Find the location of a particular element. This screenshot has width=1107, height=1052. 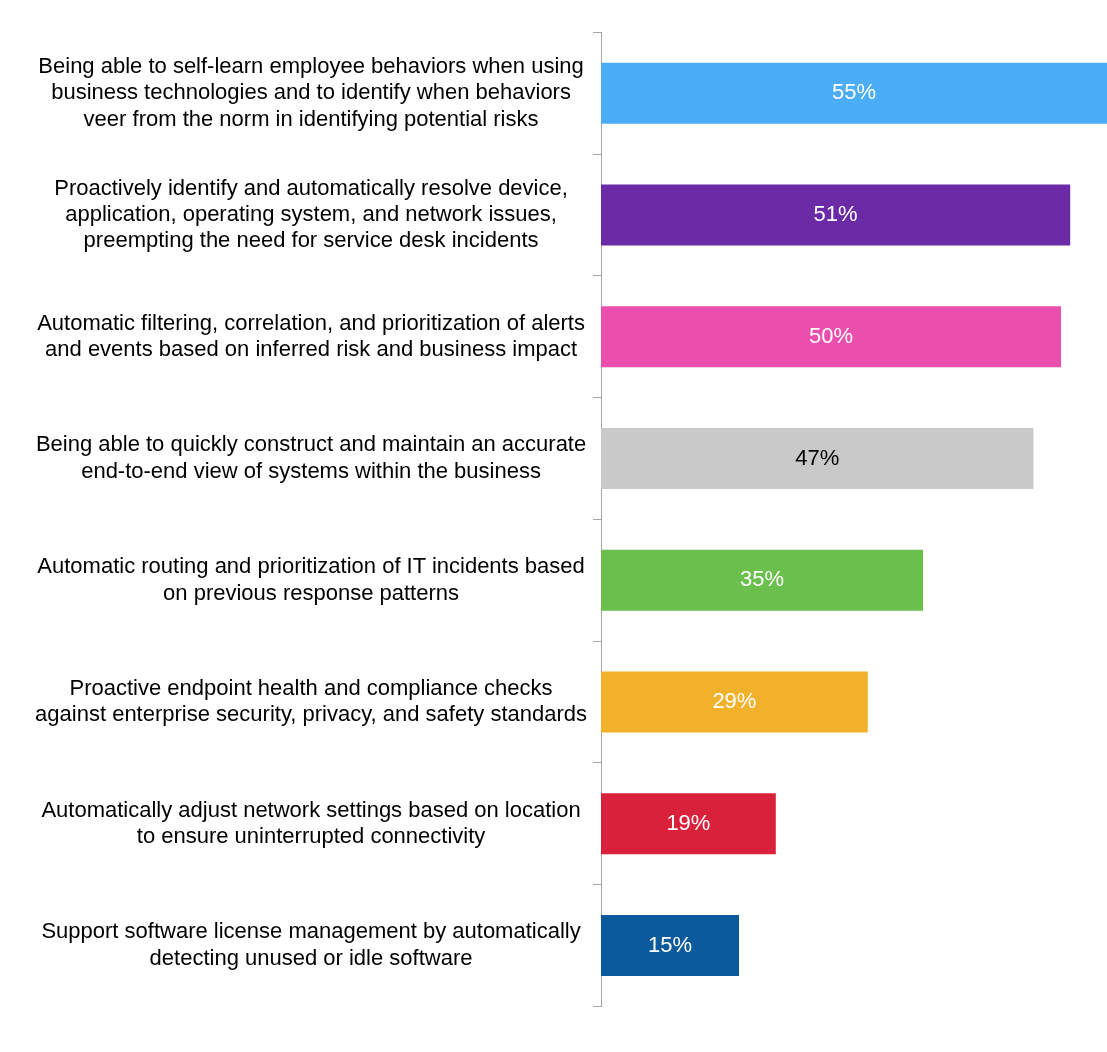

y-tick-label: Being able to quickly construct and maintain an accurate end-to-end view of systems within the business is located at coordinates (311, 457).